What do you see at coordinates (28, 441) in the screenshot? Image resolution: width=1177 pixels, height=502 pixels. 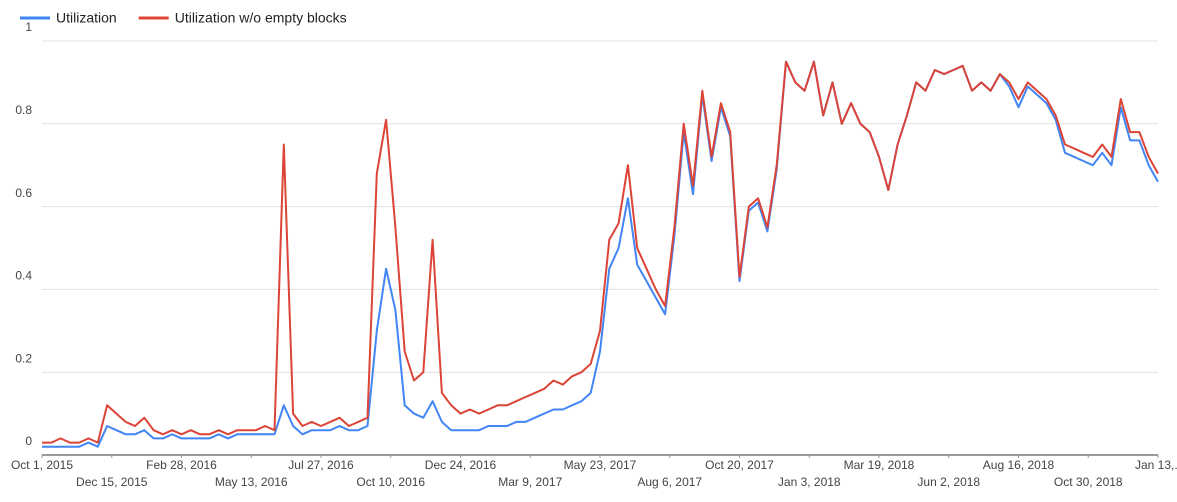 I see `y-tick-label: 0` at bounding box center [28, 441].